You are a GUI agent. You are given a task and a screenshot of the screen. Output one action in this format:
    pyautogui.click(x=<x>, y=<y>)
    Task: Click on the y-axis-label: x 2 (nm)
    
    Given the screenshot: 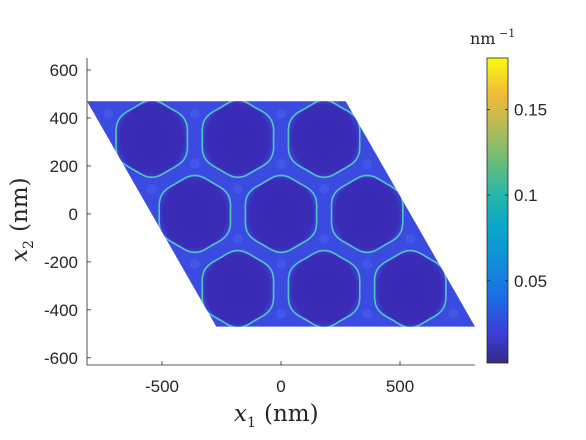 What is the action you would take?
    pyautogui.click(x=22, y=219)
    